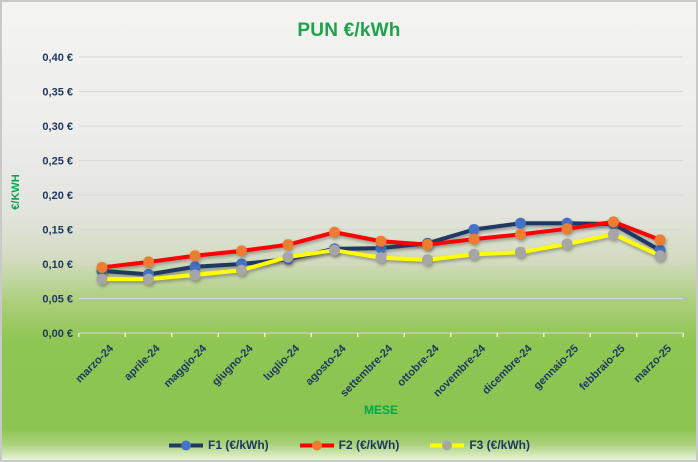 The height and width of the screenshot is (462, 698). I want to click on y-tick-label: 0,40 €, so click(57, 58).